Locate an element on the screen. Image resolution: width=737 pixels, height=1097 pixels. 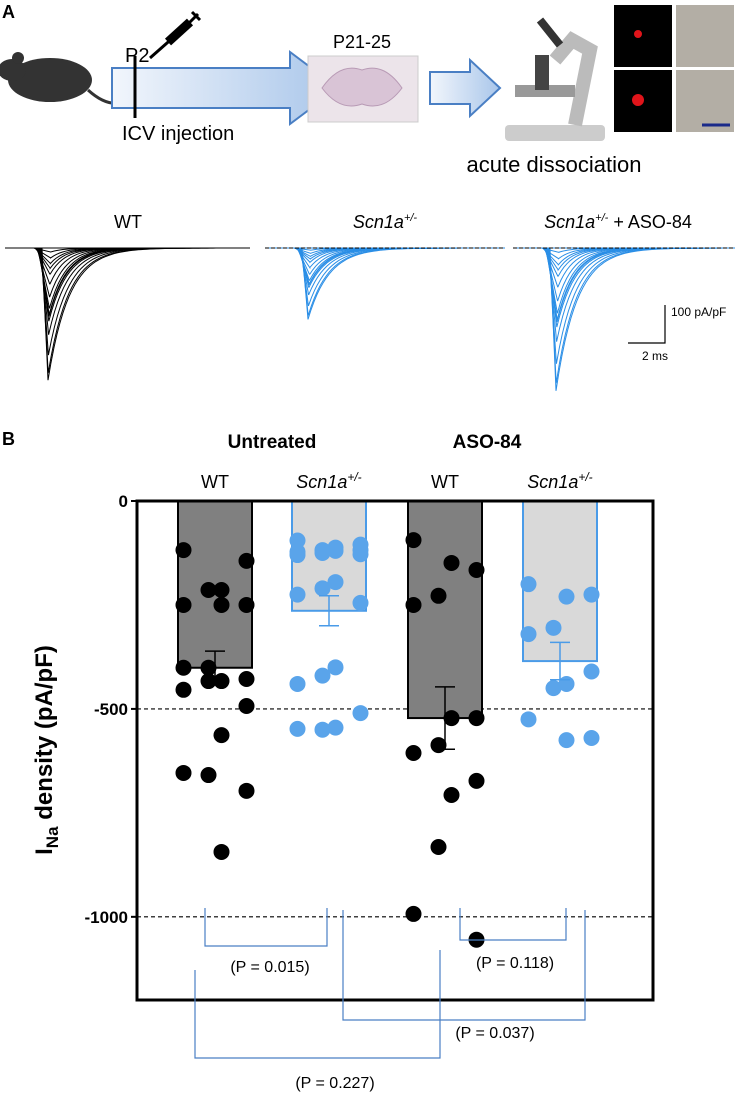
y-tick-label: -500 is located at coordinates (111, 709).